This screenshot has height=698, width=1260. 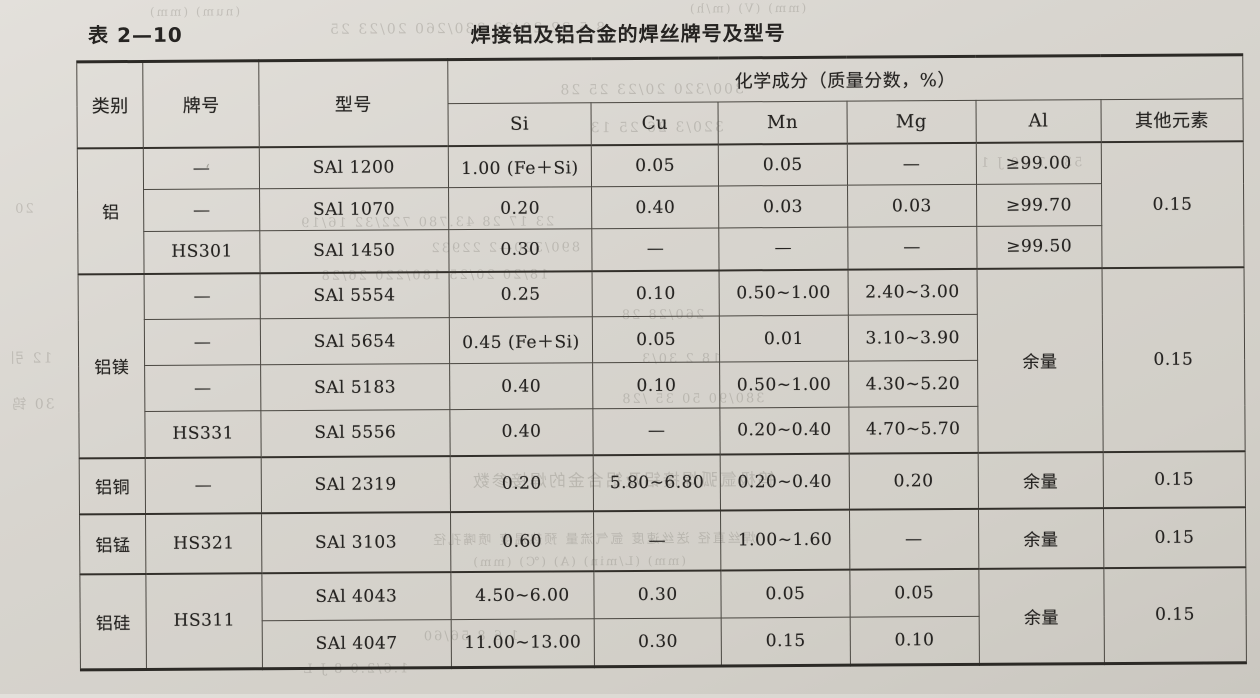 I want to click on cell-si: 11.00~13.00, so click(x=522, y=643).